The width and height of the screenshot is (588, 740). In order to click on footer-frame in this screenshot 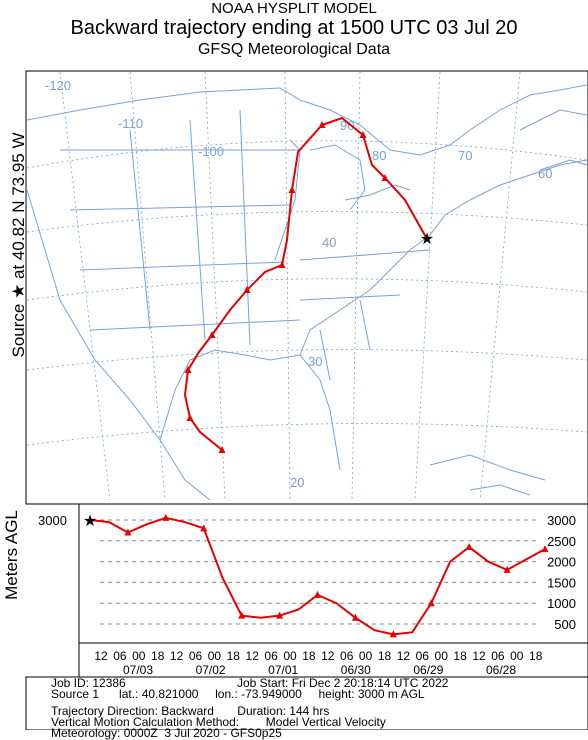, I will do `click(306, 703)`.